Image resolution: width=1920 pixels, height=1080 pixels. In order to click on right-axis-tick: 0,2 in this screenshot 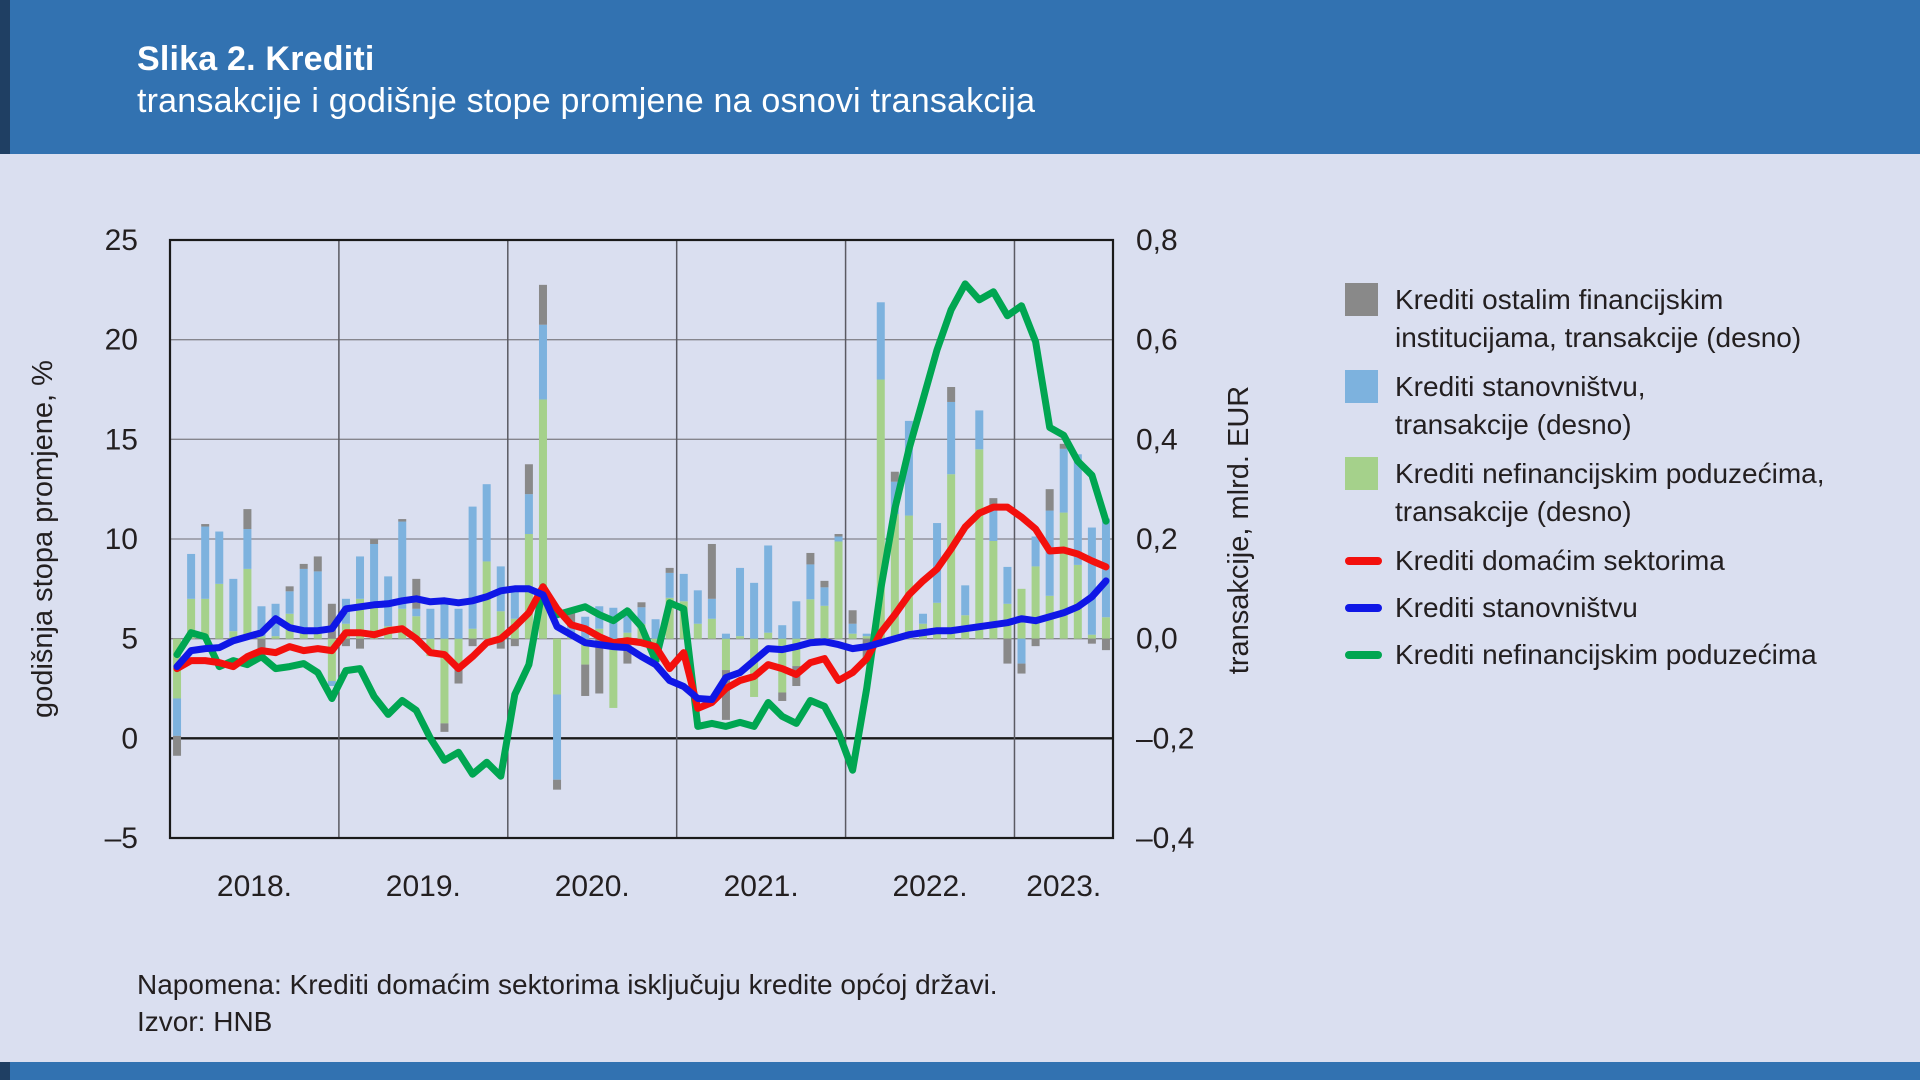, I will do `click(1157, 539)`.